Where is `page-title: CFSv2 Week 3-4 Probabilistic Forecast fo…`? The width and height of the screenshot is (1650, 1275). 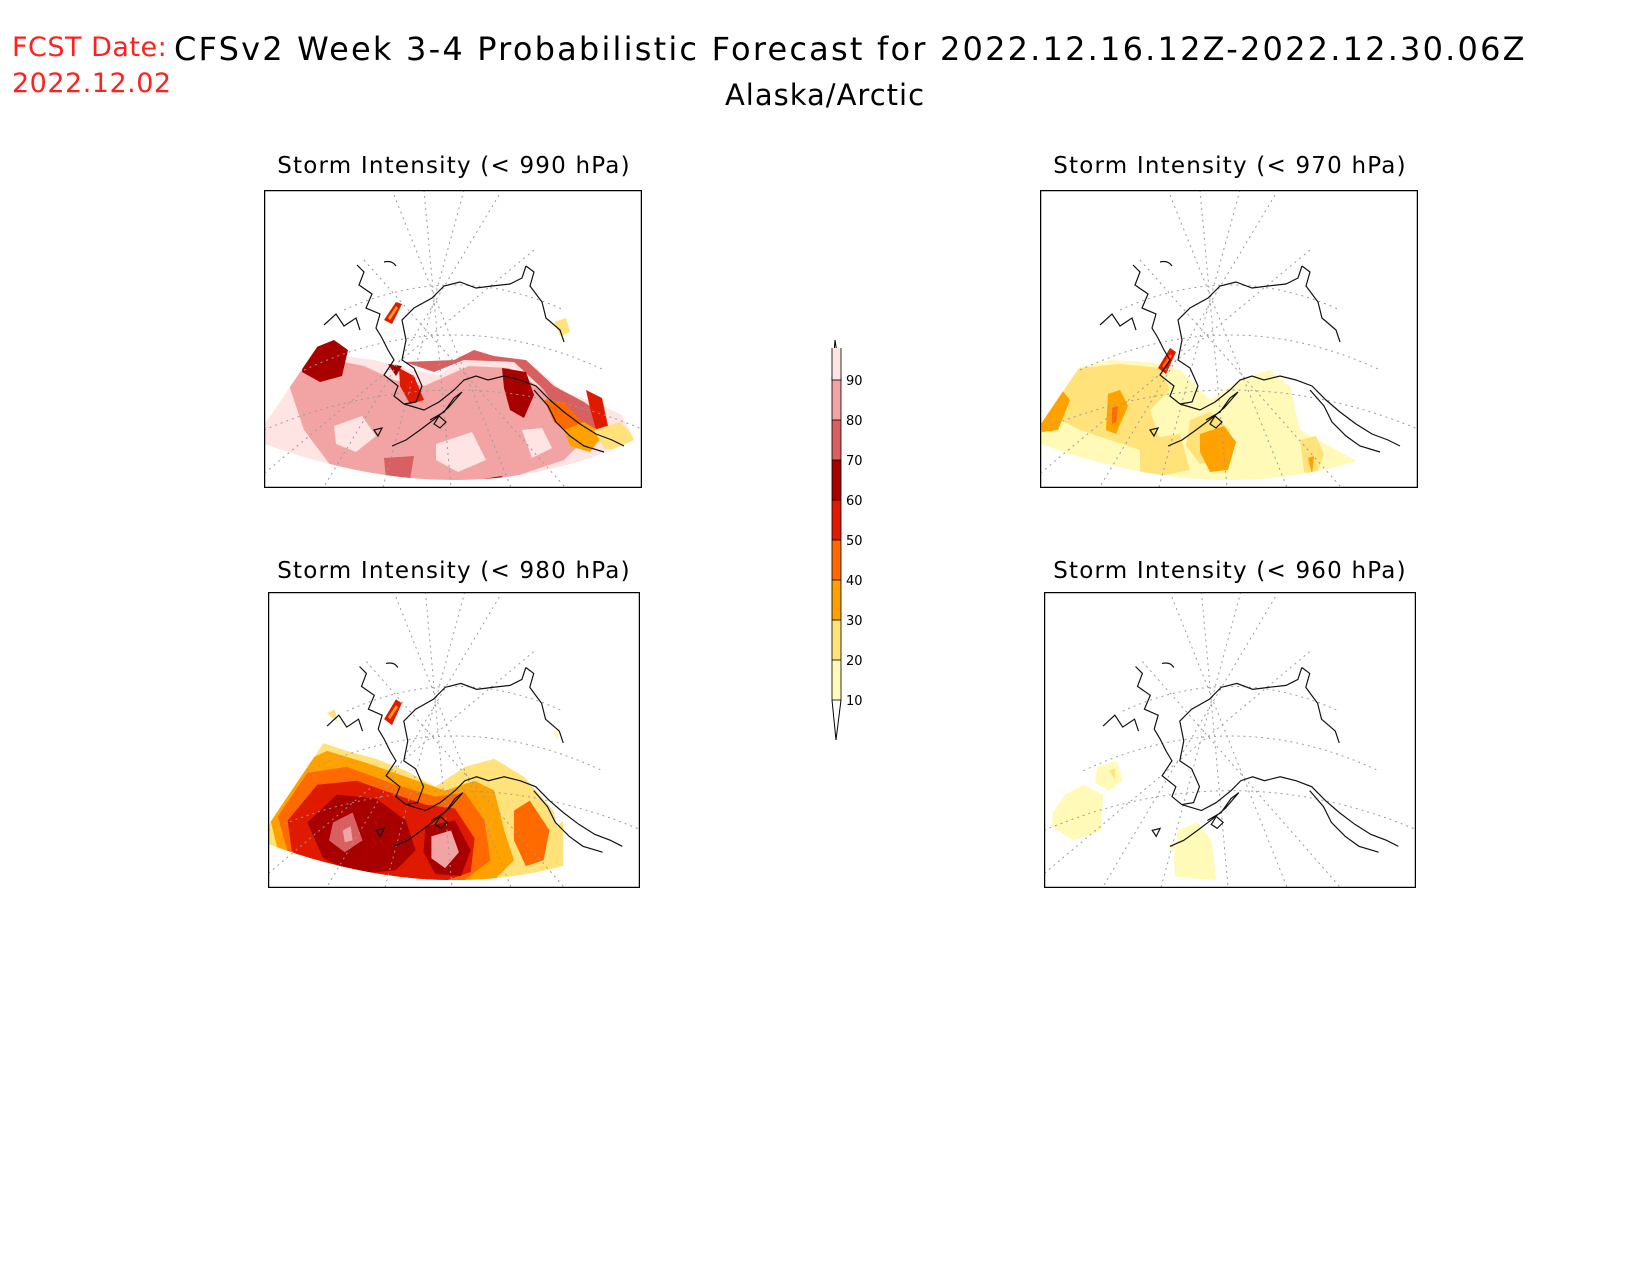
page-title: CFSv2 Week 3-4 Probabilistic Forecast fo… is located at coordinates (850, 49).